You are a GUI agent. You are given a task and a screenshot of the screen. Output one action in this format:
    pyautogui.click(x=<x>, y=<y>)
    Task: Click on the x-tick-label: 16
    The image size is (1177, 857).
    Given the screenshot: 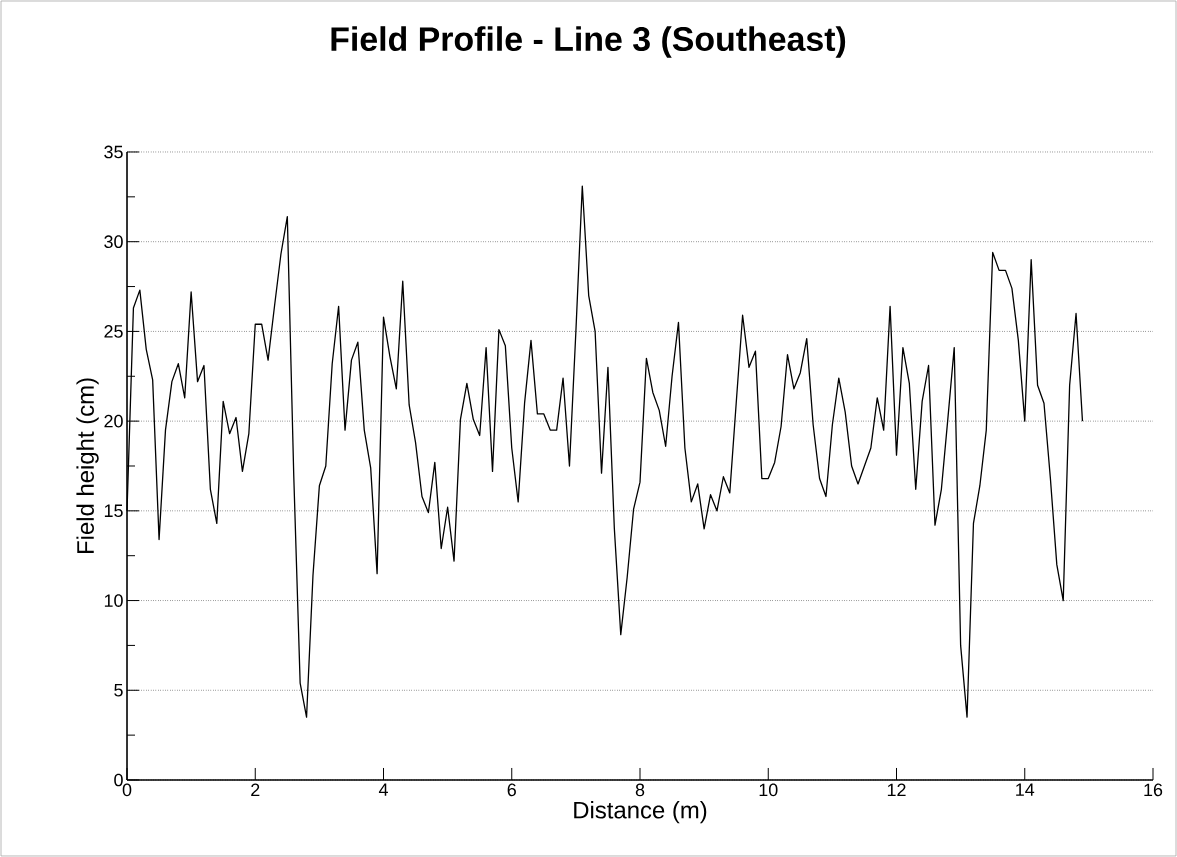 What is the action you would take?
    pyautogui.click(x=1153, y=790)
    